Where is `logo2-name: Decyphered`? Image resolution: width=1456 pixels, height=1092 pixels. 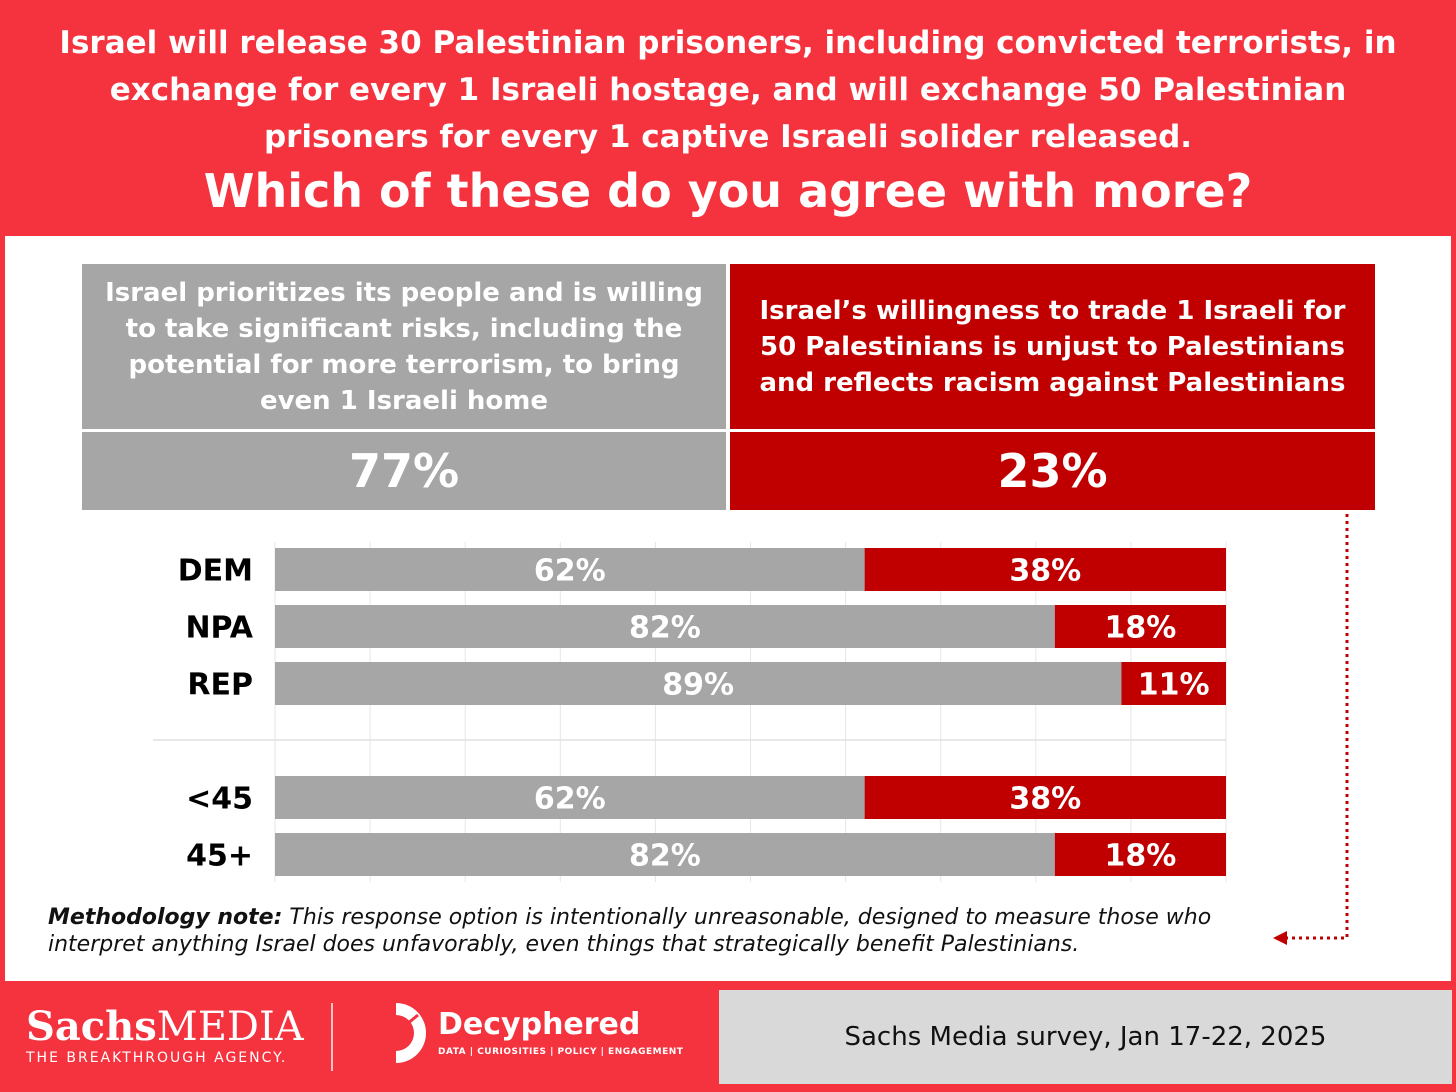
logo2-name: Decyphered is located at coordinates (539, 1024).